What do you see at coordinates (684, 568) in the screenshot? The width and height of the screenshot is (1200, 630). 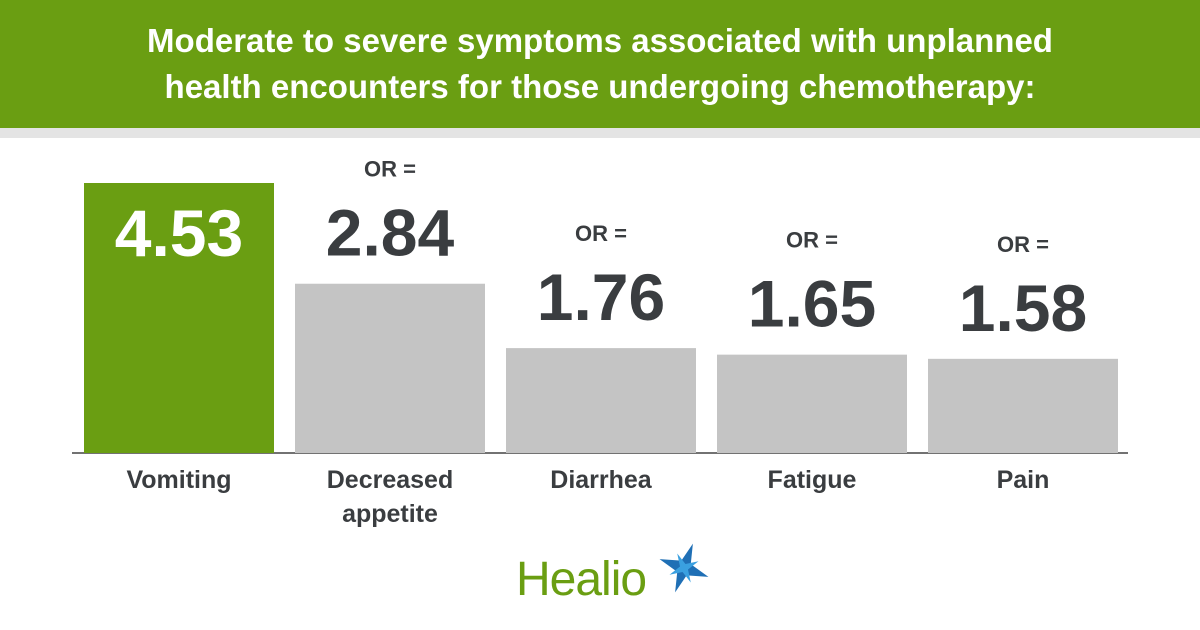 I see `logo-star` at bounding box center [684, 568].